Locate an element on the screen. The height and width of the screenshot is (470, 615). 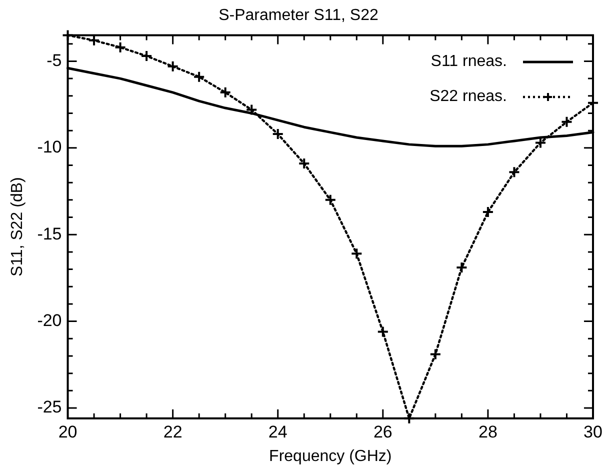
x-tick-label: 24 is located at coordinates (278, 432).